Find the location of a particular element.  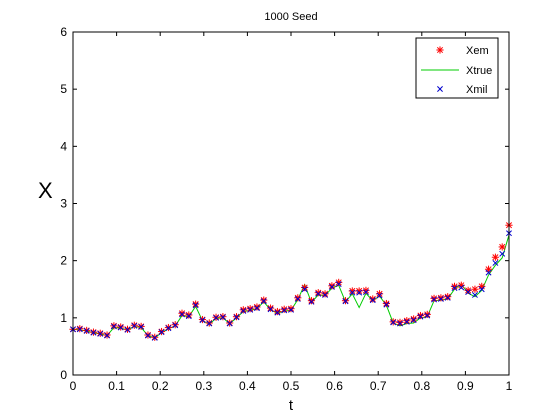

x-tick-label: 0.6 is located at coordinates (334, 386).